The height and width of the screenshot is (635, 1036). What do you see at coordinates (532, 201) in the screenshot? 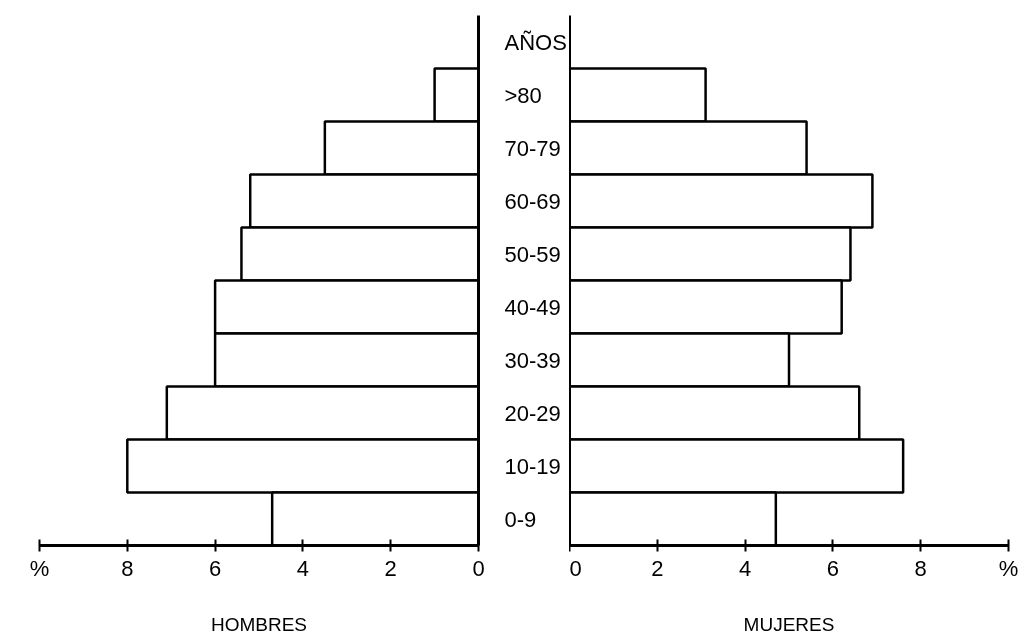
I see `y-tick-label: 60-69` at bounding box center [532, 201].